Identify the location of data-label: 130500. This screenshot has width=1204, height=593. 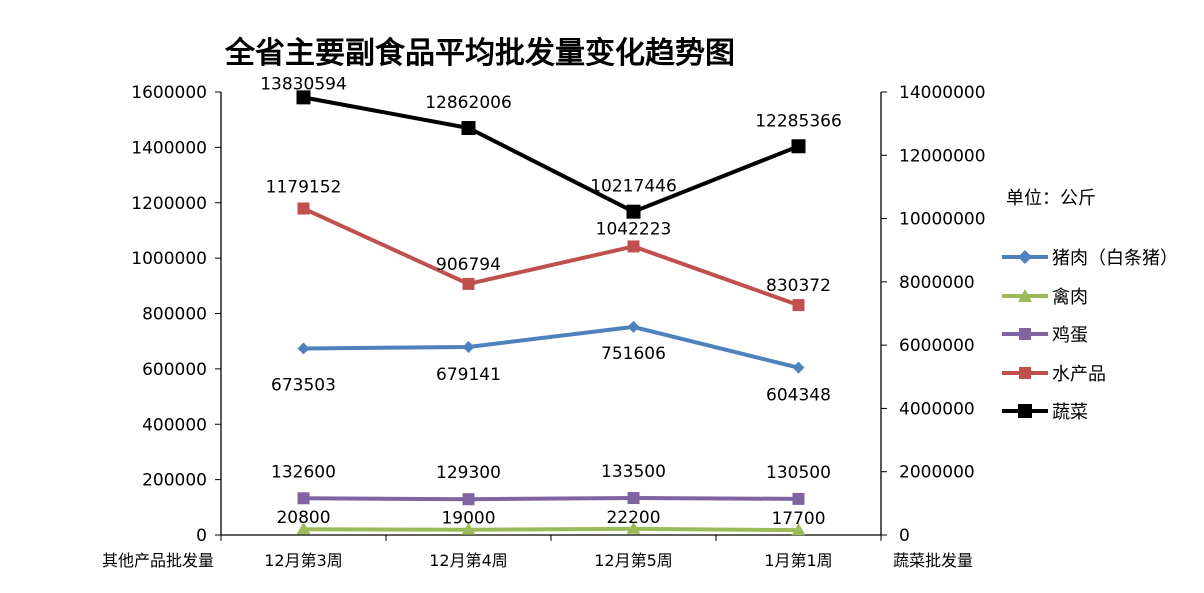
(798, 473).